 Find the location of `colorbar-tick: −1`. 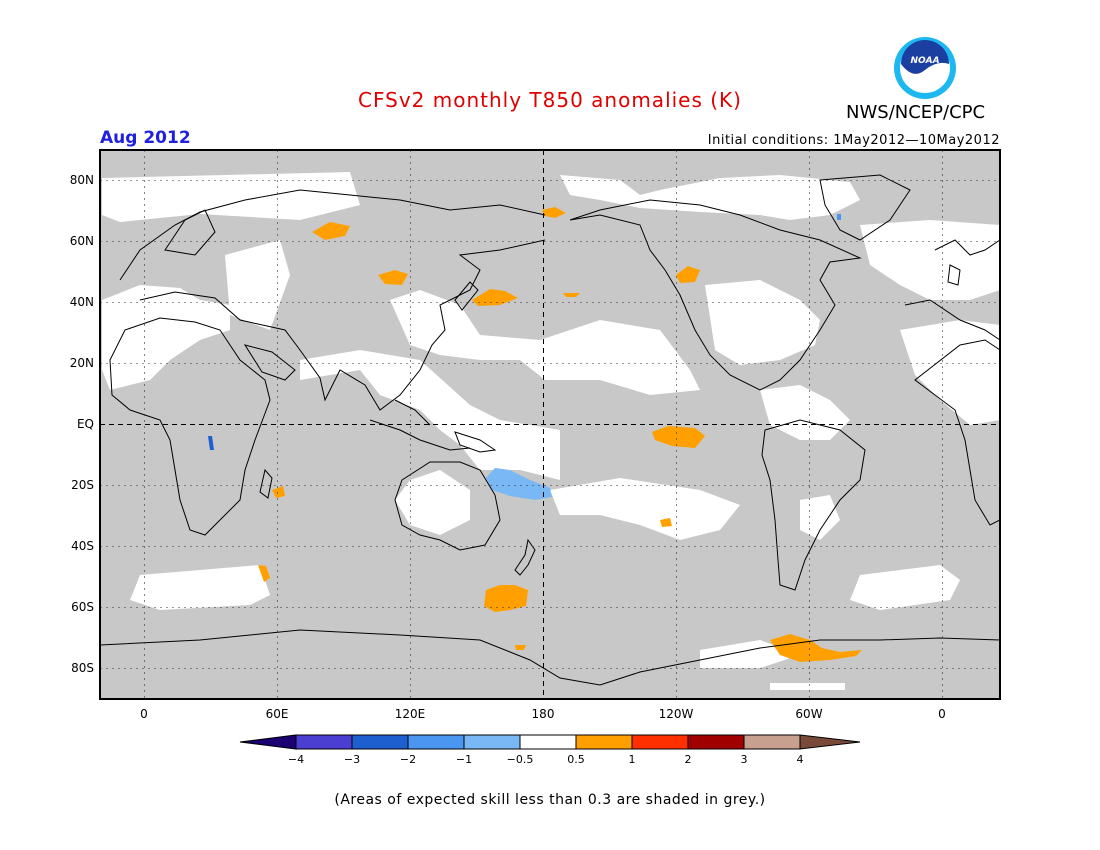

colorbar-tick: −1 is located at coordinates (464, 759).